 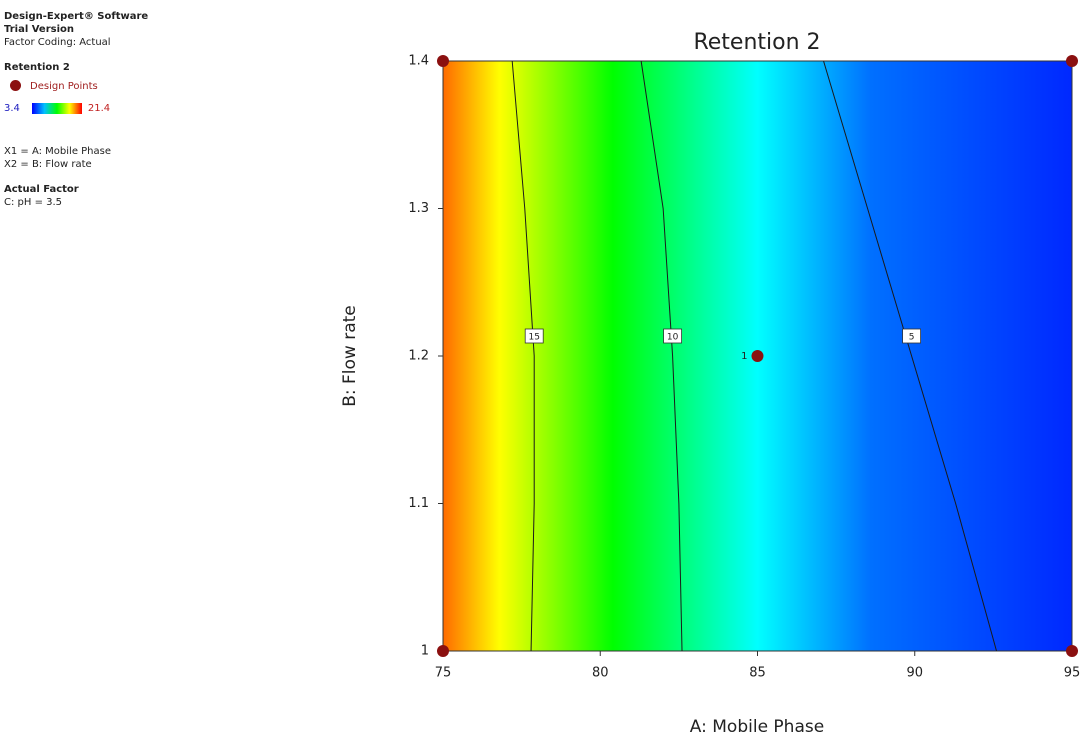 I want to click on actual-factor: C: pH = 3.5, so click(x=33, y=202).